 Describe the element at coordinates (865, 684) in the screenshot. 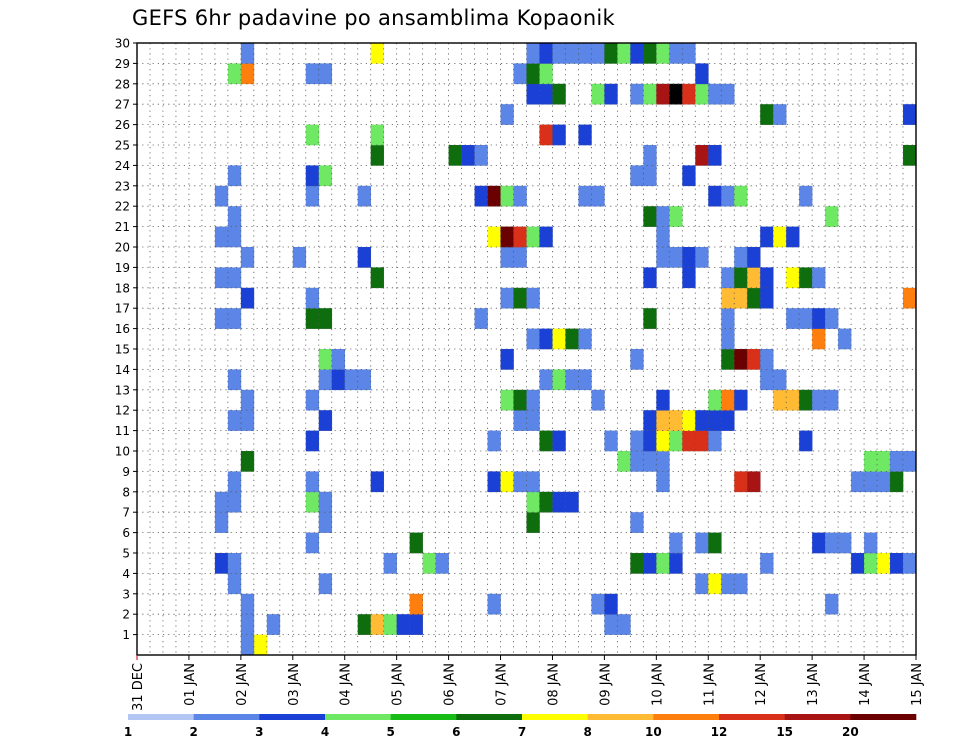

I see `x-tick-label: 14 JAN` at that location.